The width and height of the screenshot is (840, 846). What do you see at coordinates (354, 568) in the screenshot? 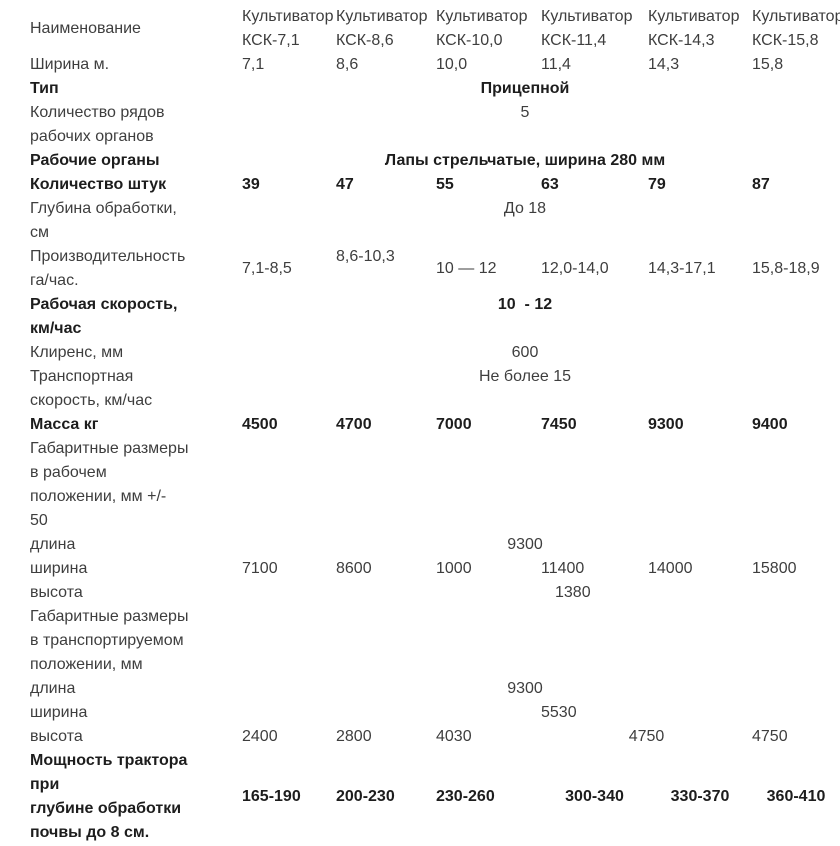
I see `cell-value: 8600` at bounding box center [354, 568].